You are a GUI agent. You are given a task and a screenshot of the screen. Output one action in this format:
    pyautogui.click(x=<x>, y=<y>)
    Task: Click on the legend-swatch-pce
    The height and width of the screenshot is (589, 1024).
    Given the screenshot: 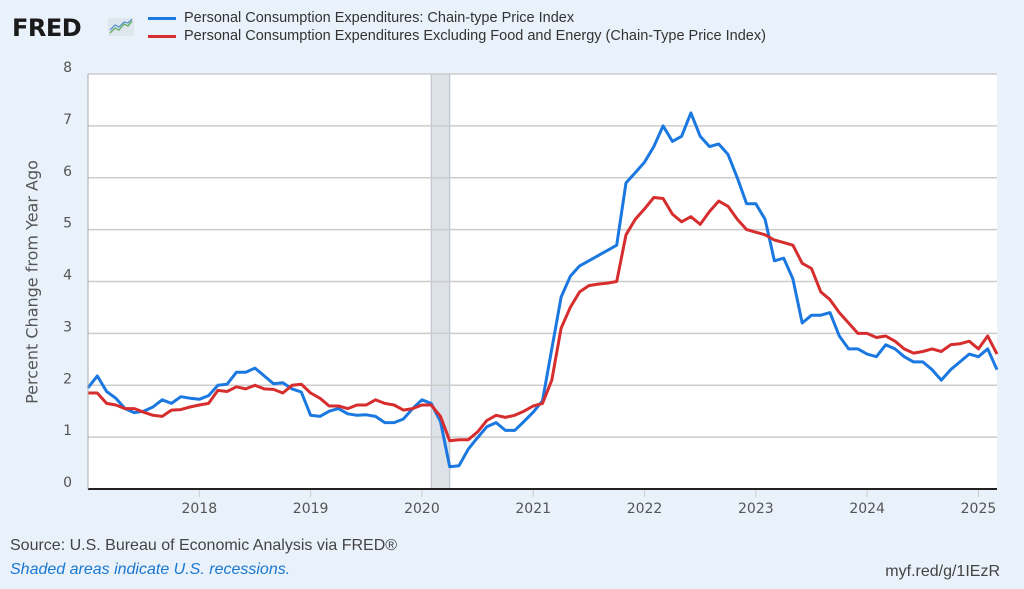 What is the action you would take?
    pyautogui.click(x=162, y=18)
    